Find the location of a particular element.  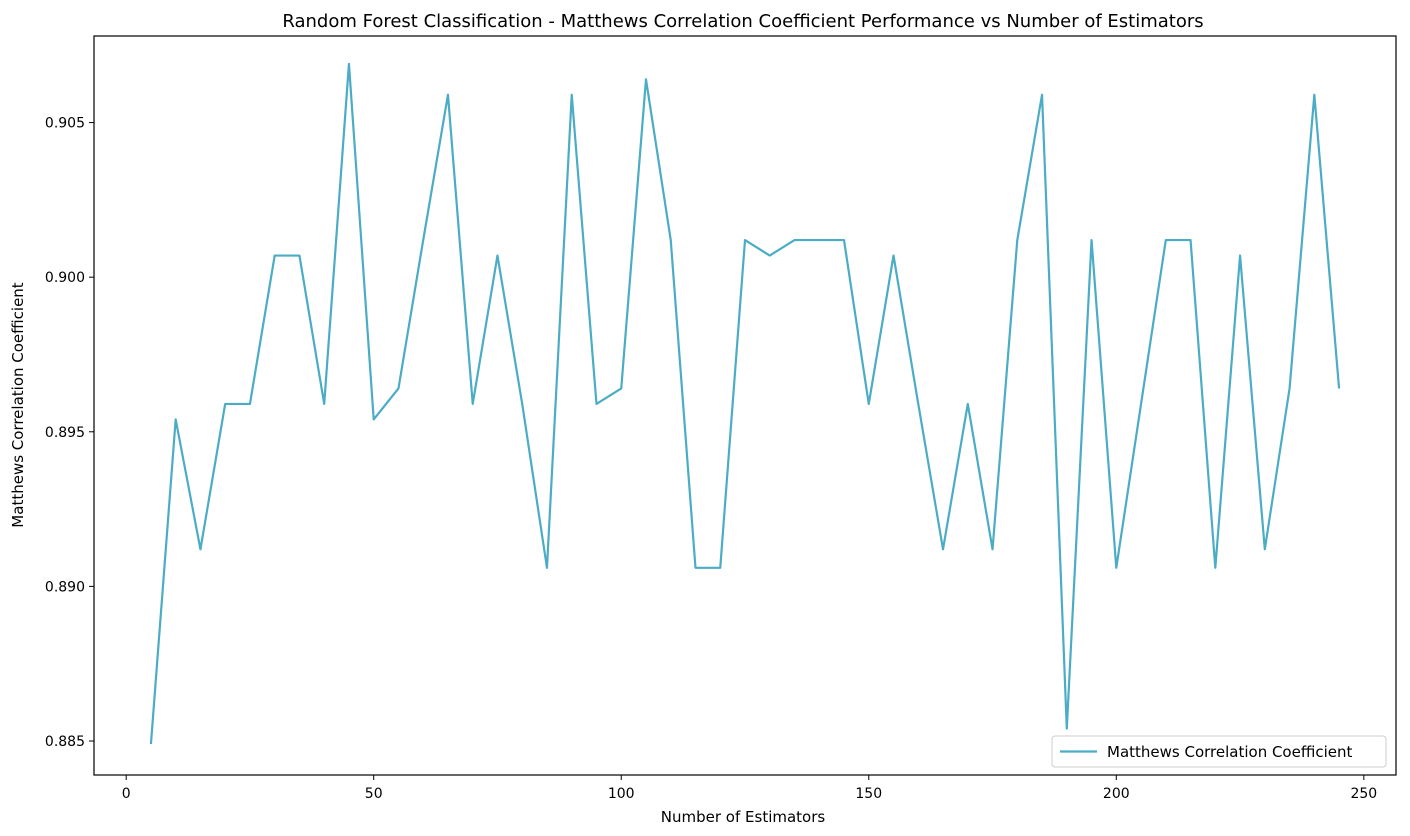

y-tick-label: 0.890 is located at coordinates (65, 587).